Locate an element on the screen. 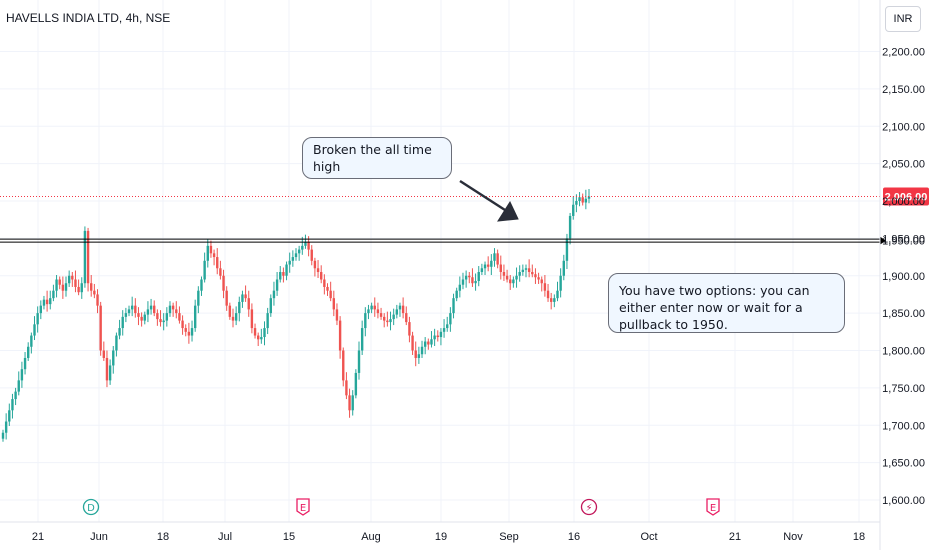  y-tick-label: 2,000.00 is located at coordinates (903, 202).